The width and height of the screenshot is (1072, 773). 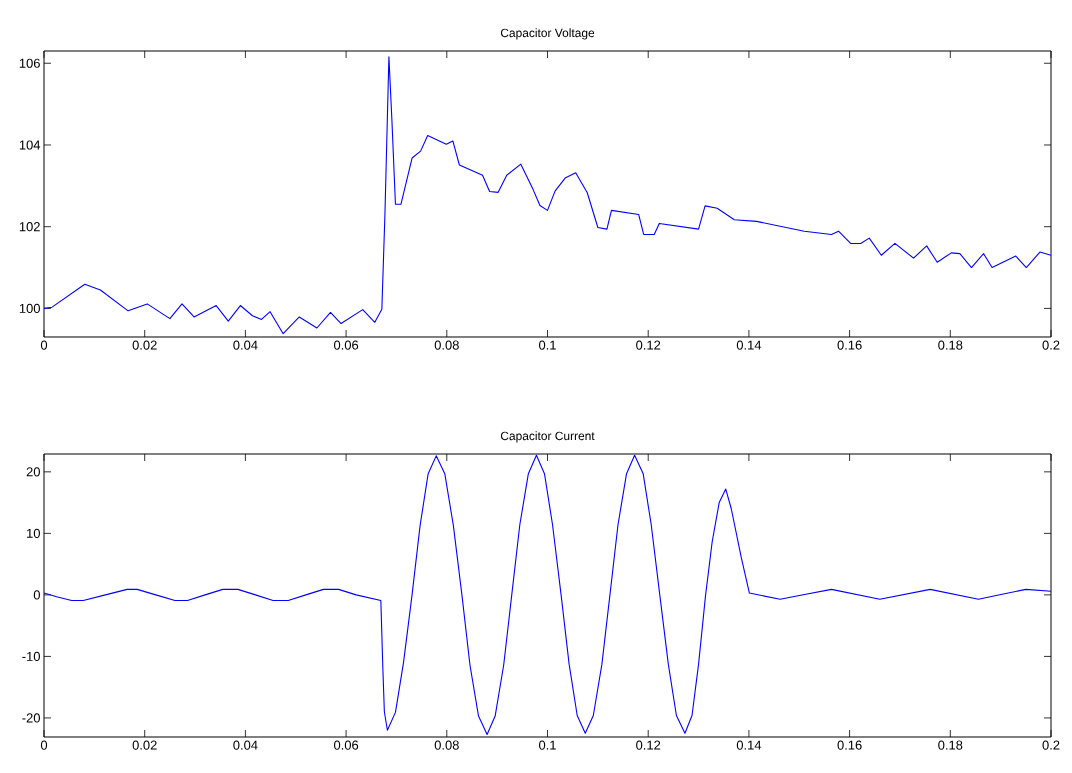 What do you see at coordinates (31, 718) in the screenshot?
I see `y-tick-label: -20` at bounding box center [31, 718].